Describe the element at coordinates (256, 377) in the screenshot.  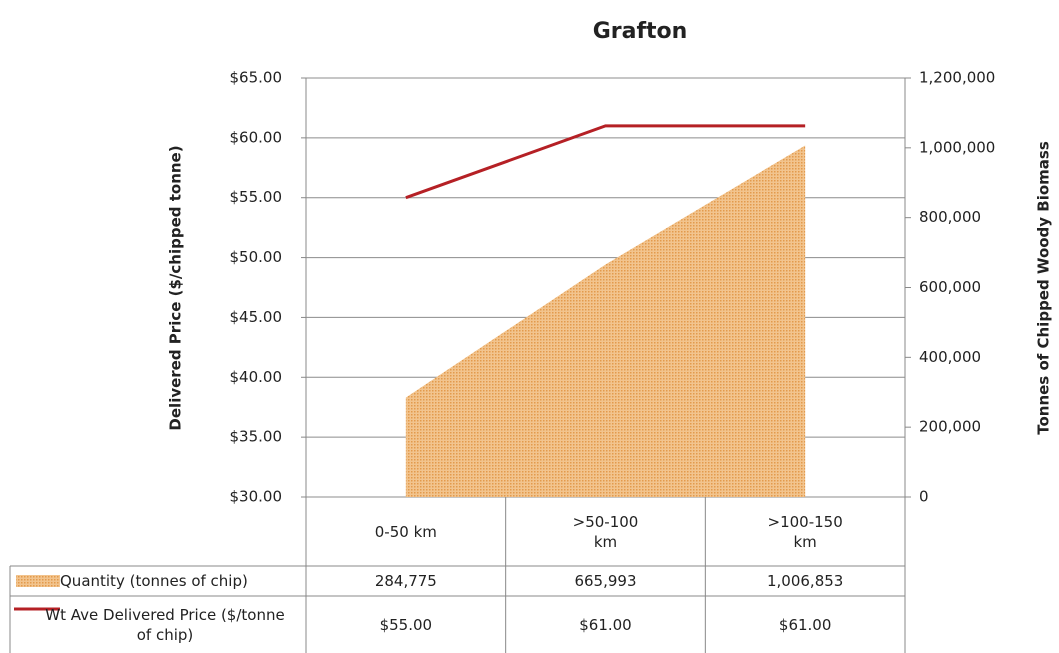
I see `y-tick-label: $40.00` at that location.